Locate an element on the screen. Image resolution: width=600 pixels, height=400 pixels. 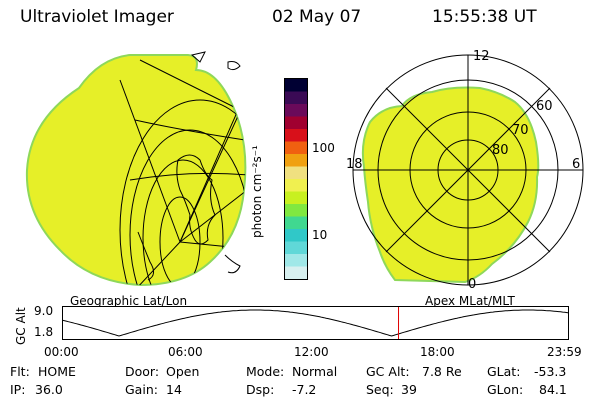
gain-value: 14 is located at coordinates (174, 389).